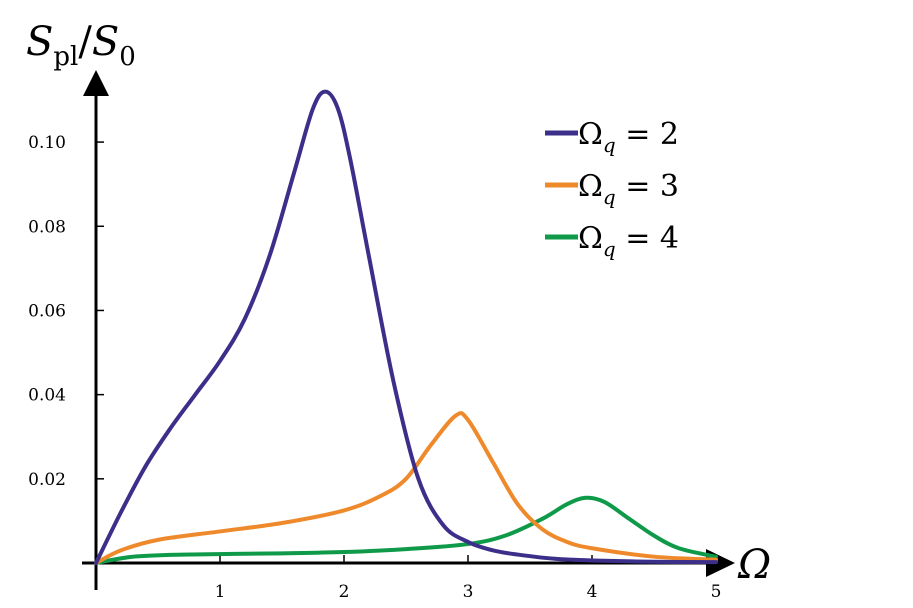 The image size is (913, 608). Describe the element at coordinates (105, 42) in the screenshot. I see `y-title-main2: S` at that location.